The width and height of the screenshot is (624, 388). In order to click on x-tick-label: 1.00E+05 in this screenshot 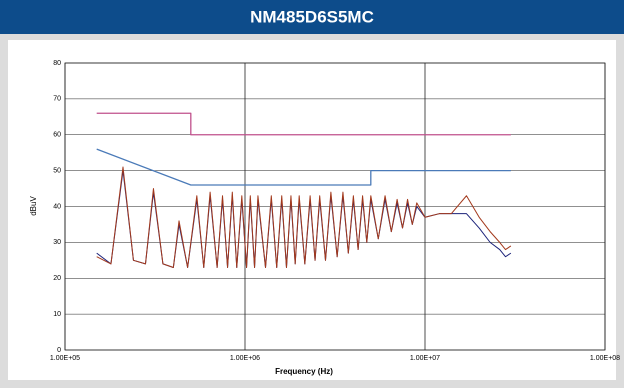, I will do `click(65, 358)`.